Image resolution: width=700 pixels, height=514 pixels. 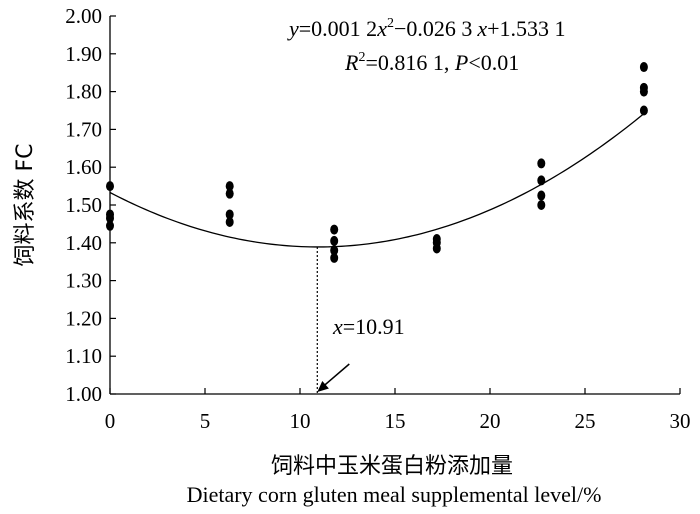 I want to click on x-tick-label: 15, so click(x=395, y=421).